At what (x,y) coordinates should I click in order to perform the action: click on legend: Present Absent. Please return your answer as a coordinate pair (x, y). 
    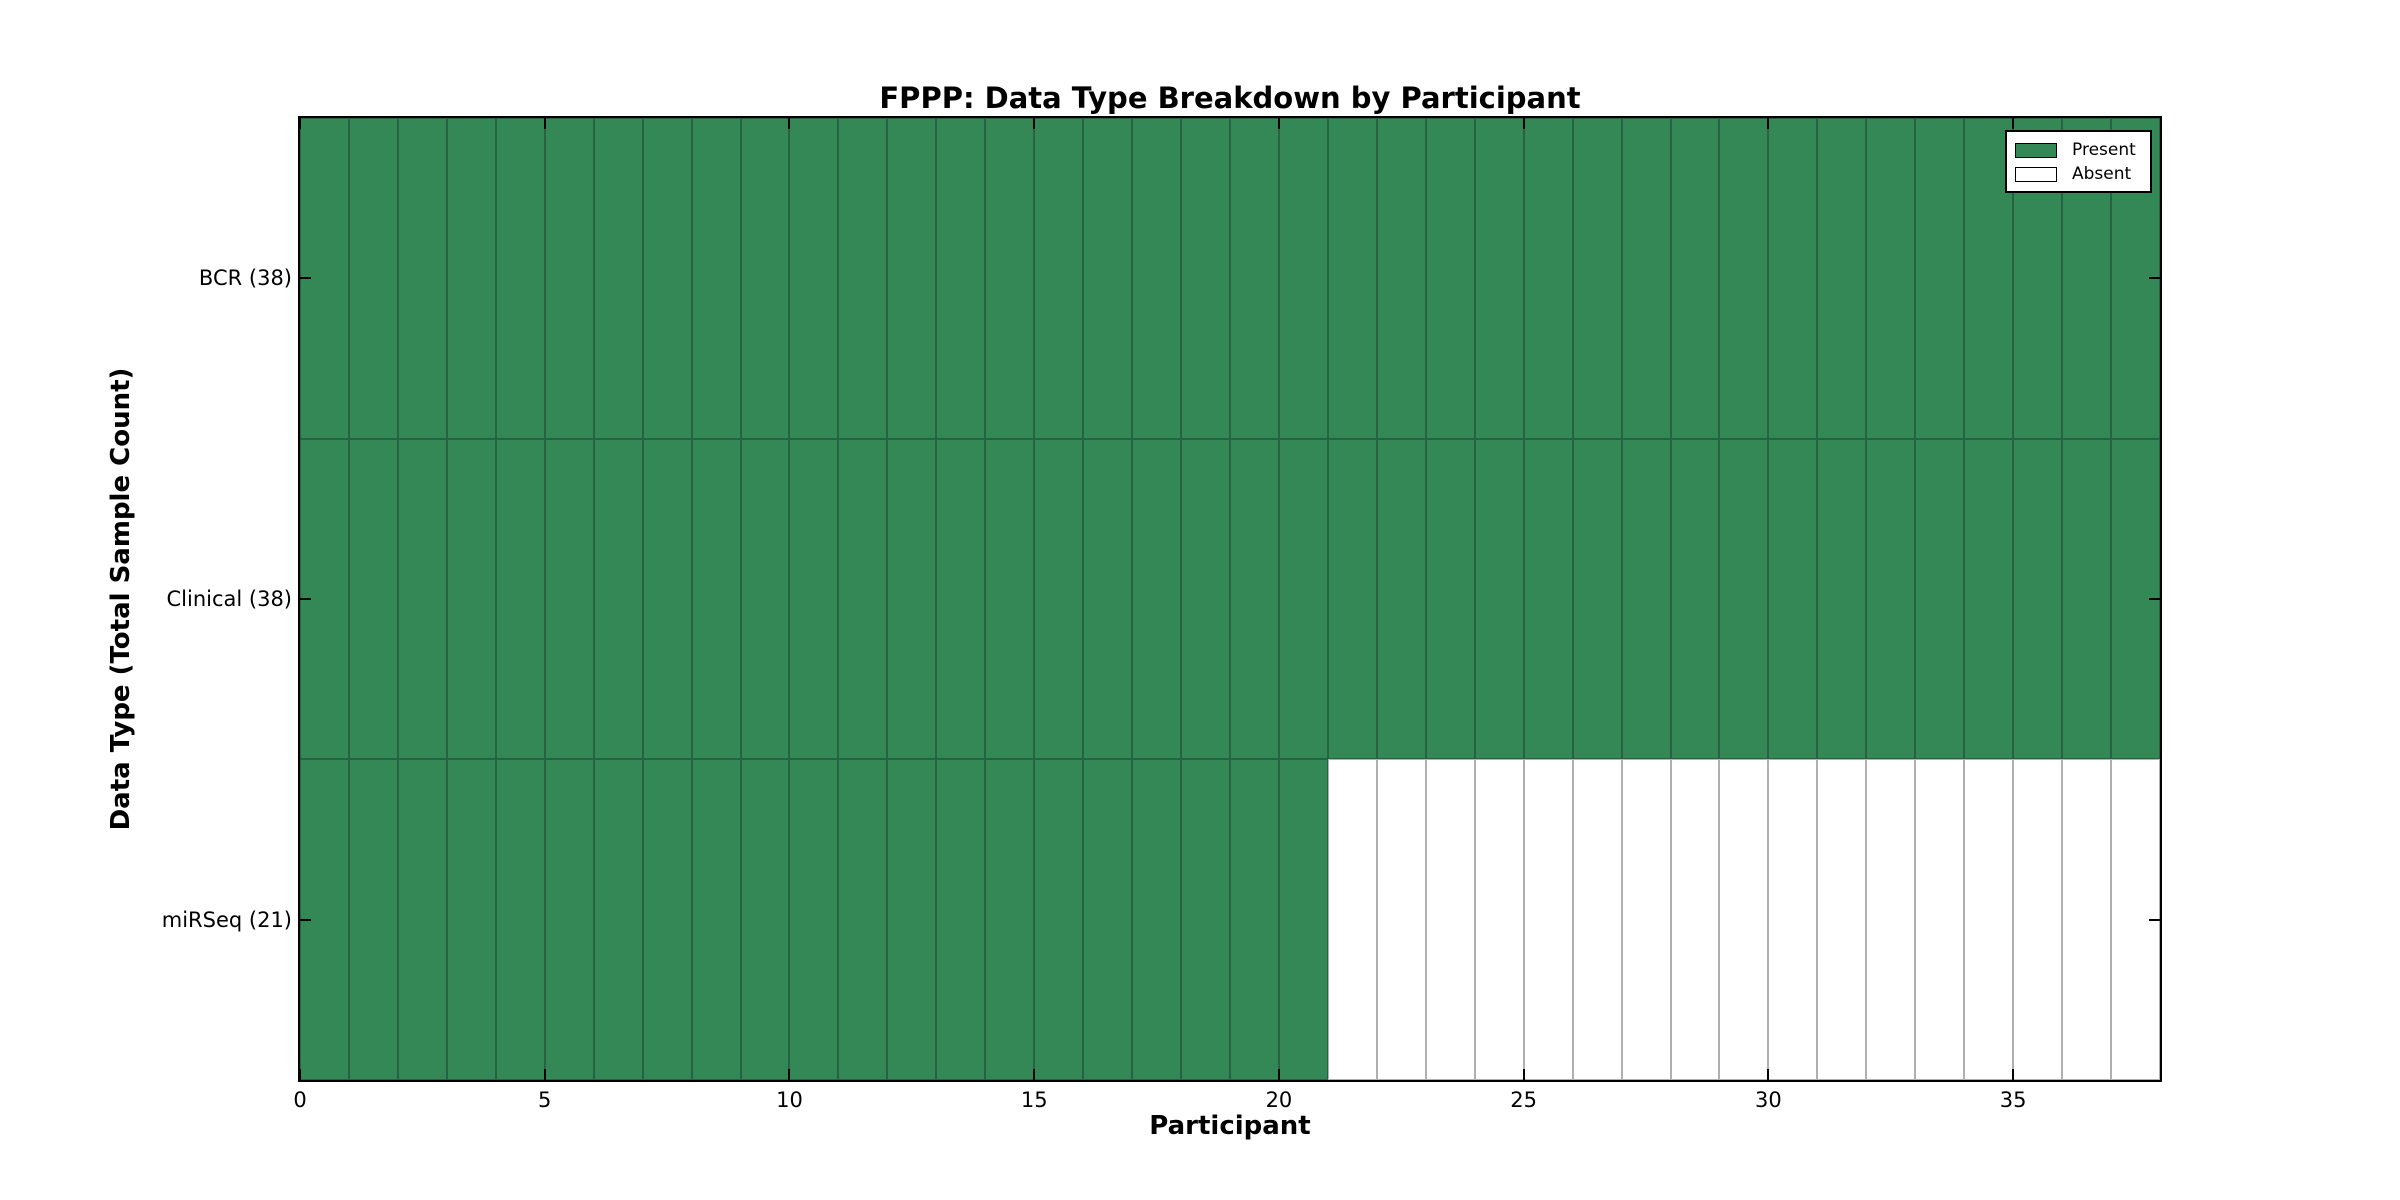
    Looking at the image, I should click on (2078, 161).